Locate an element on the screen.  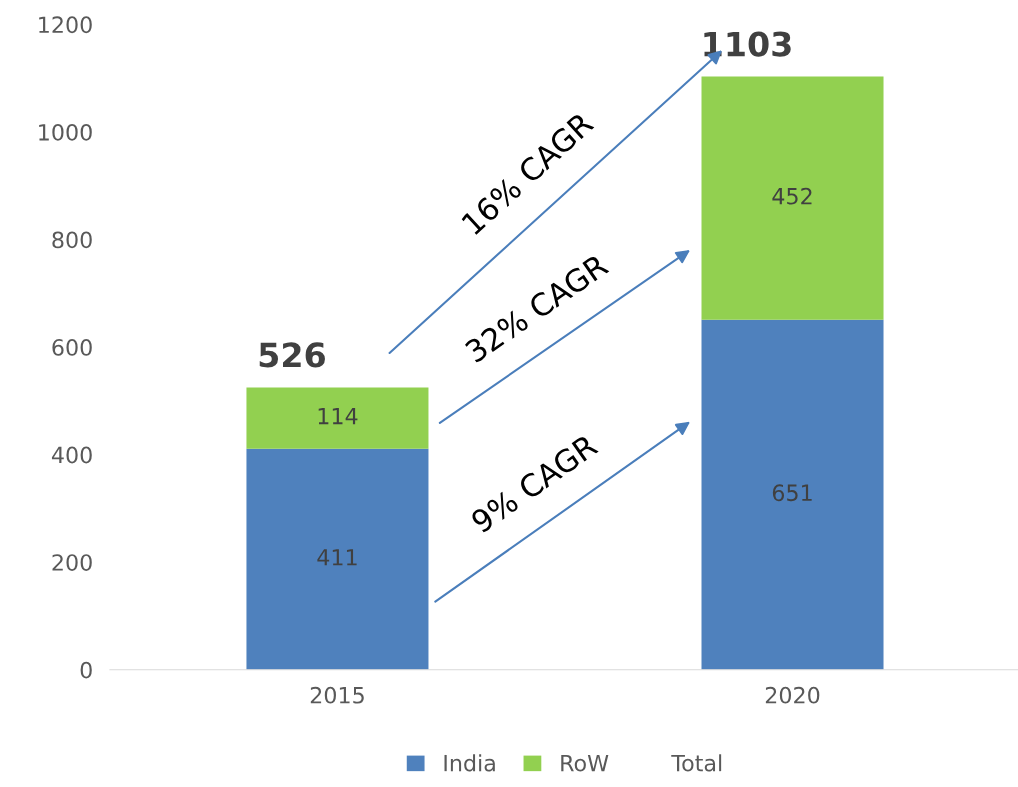
data-label: 651 is located at coordinates (792, 493).